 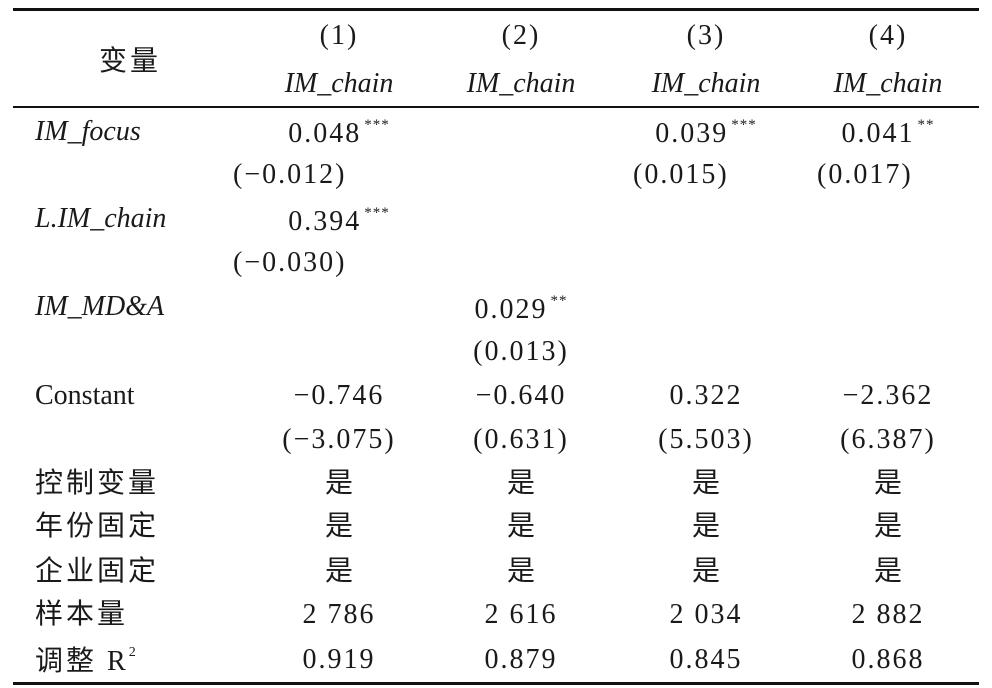 What do you see at coordinates (521, 439) in the screenshot?
I see `se-cell: (0.631)` at bounding box center [521, 439].